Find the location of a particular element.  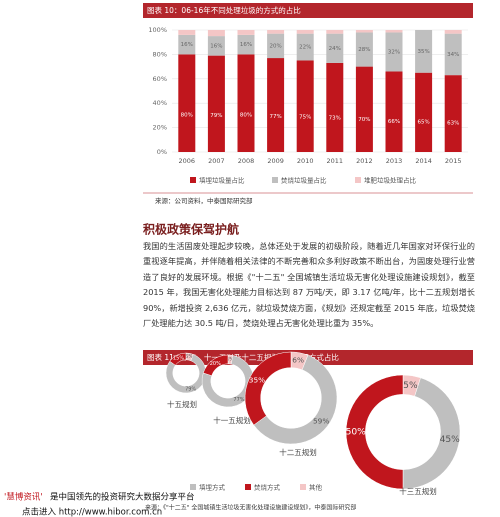

watermark-text: 是中国领先的投资研究大数据分享平台 is located at coordinates (122, 497).